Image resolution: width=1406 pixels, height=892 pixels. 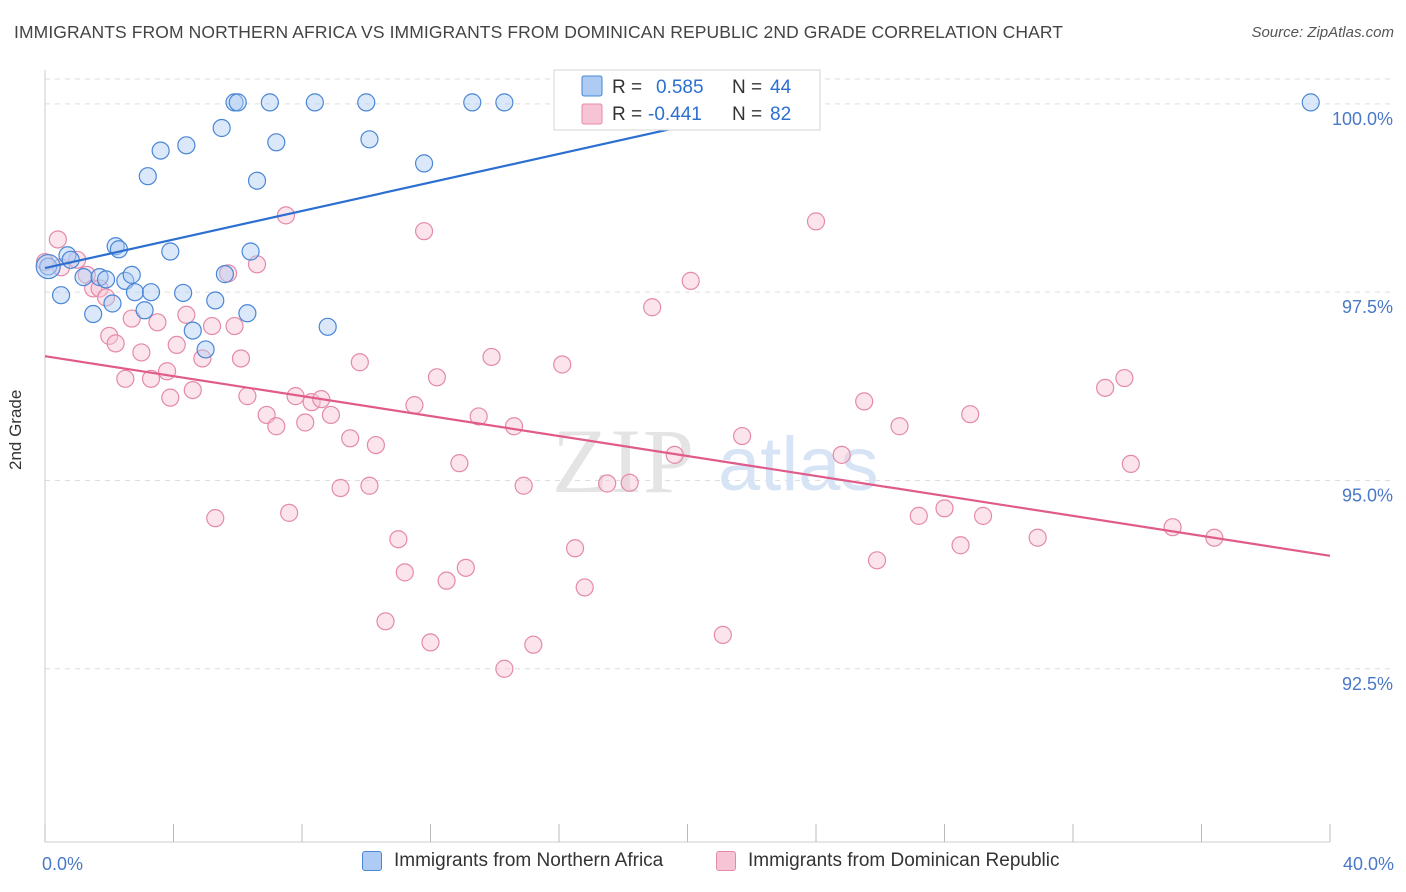 I want to click on legend-swatch-pink, so click(x=726, y=861).